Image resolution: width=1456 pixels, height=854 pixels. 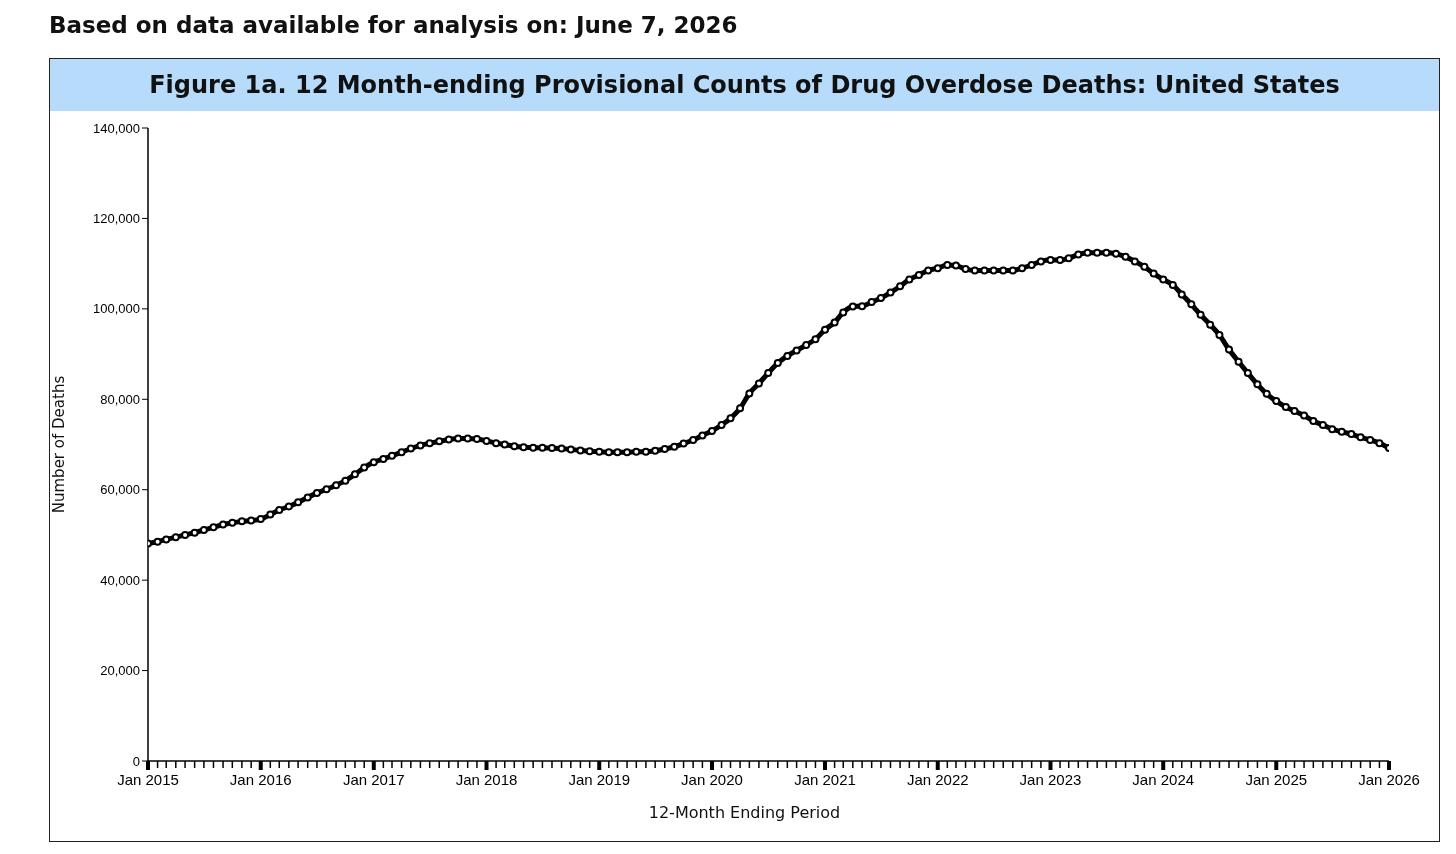 I want to click on x-tick-label: Jan 2021, so click(x=825, y=779).